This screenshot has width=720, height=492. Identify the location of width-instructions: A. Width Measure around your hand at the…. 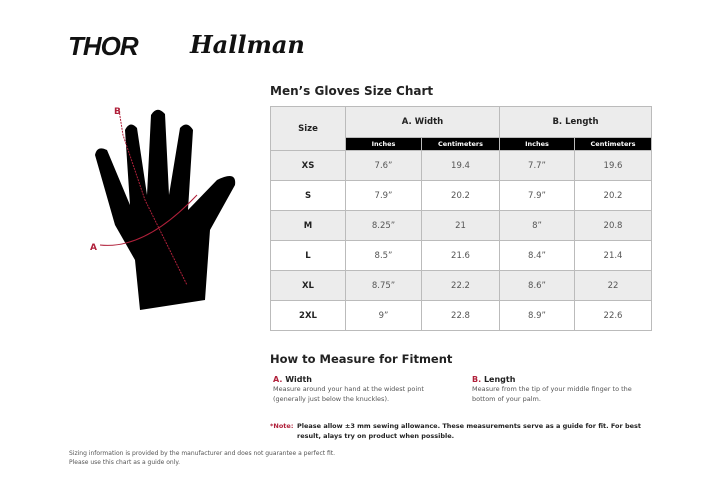
(365, 389).